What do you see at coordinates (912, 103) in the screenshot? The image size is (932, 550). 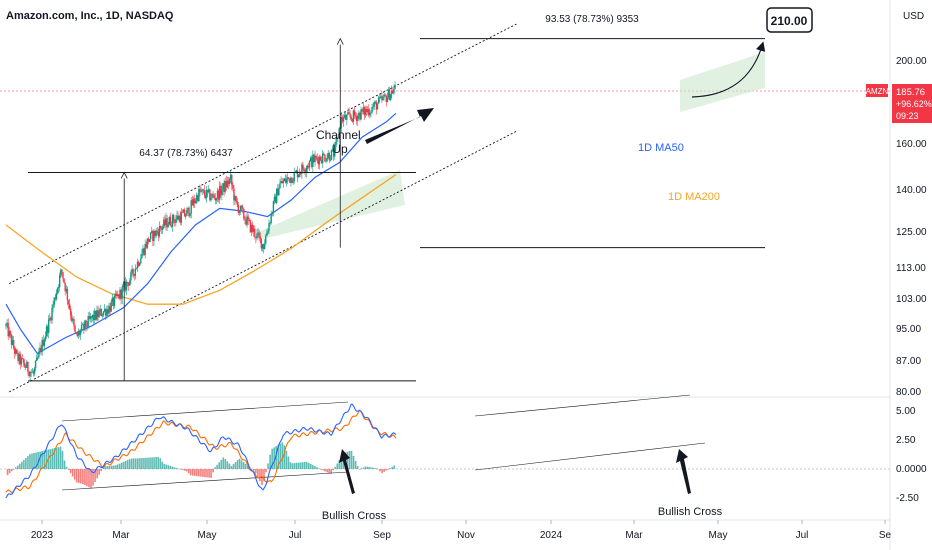 I see `price-box` at bounding box center [912, 103].